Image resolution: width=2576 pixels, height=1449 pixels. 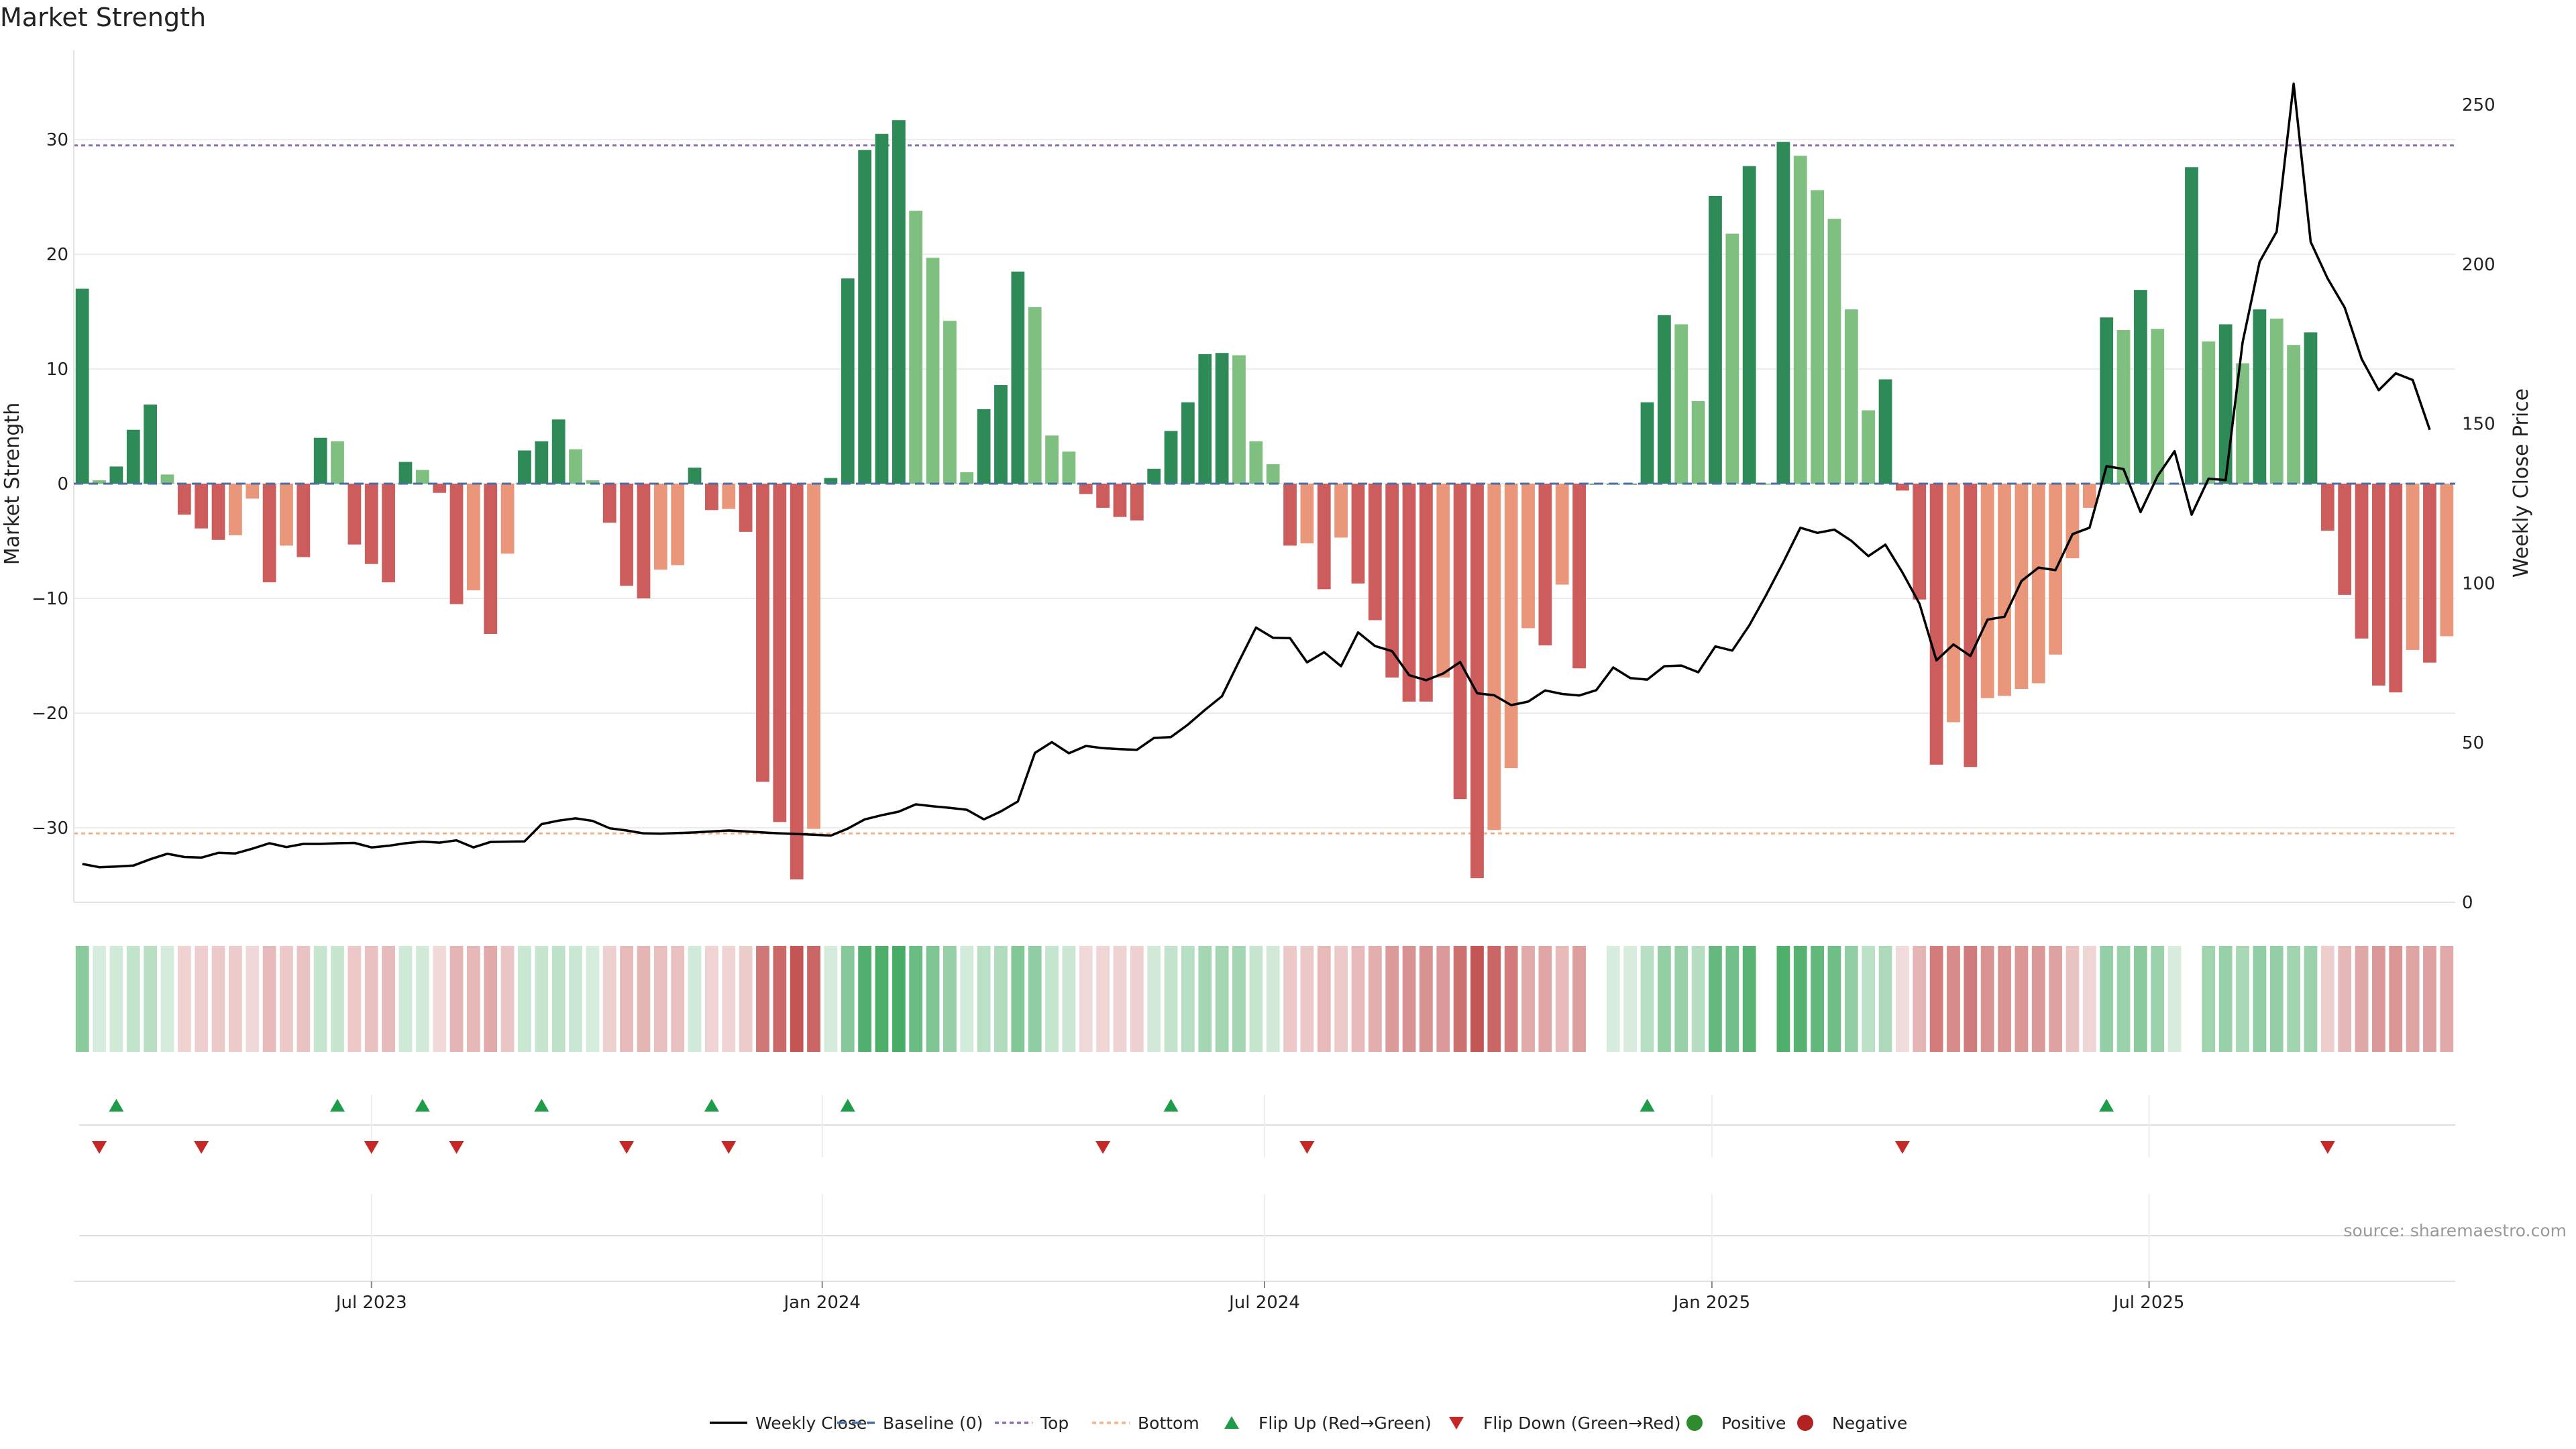 I want to click on x-tick-label: Jan 2025, so click(x=1711, y=1303).